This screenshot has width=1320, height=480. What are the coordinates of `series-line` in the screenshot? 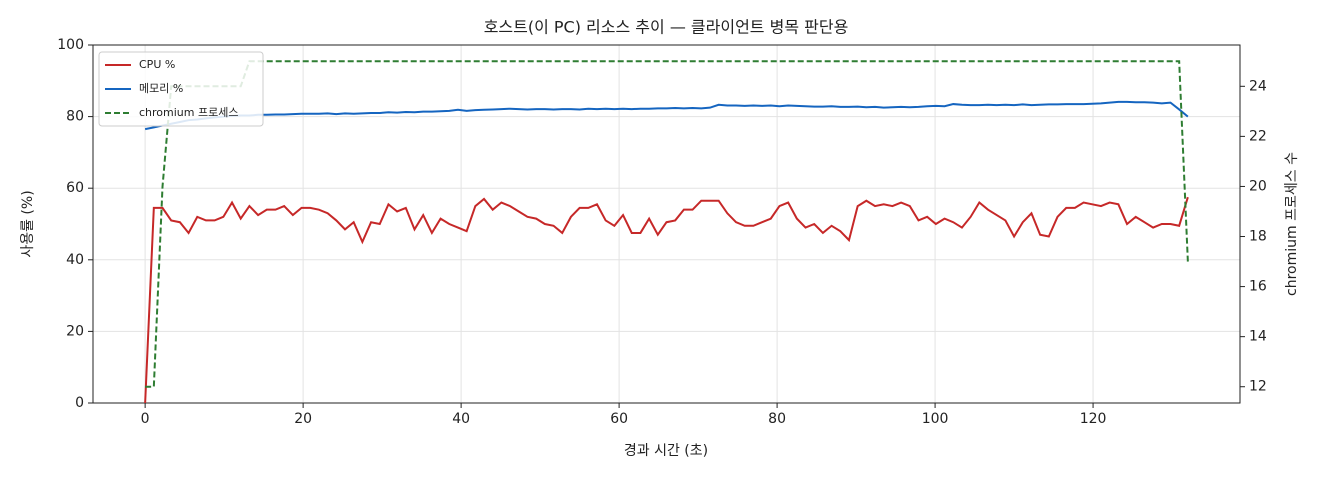 It's located at (666, 115).